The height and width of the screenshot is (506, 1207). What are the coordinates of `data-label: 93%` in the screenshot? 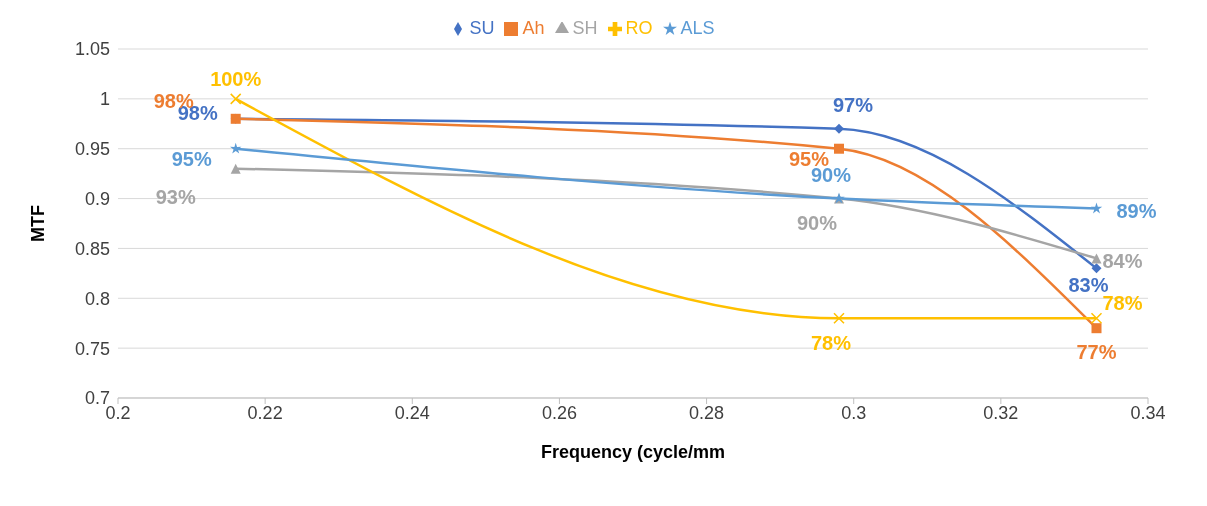 It's located at (175, 196).